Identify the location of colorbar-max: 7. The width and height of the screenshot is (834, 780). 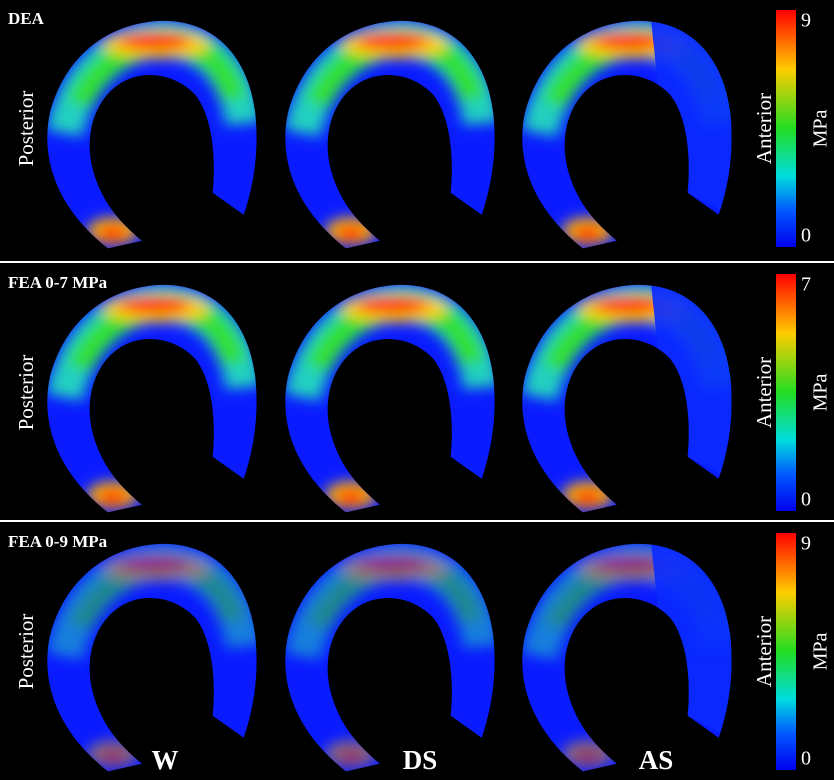
(806, 285).